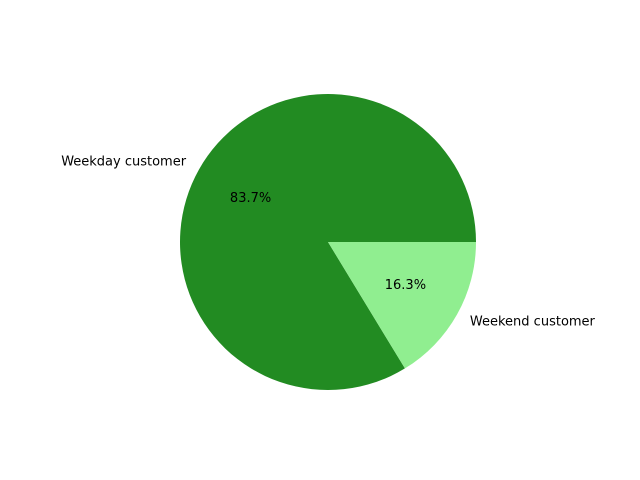 The height and width of the screenshot is (480, 640). I want to click on slice-label-2: Weekend customer, so click(533, 321).